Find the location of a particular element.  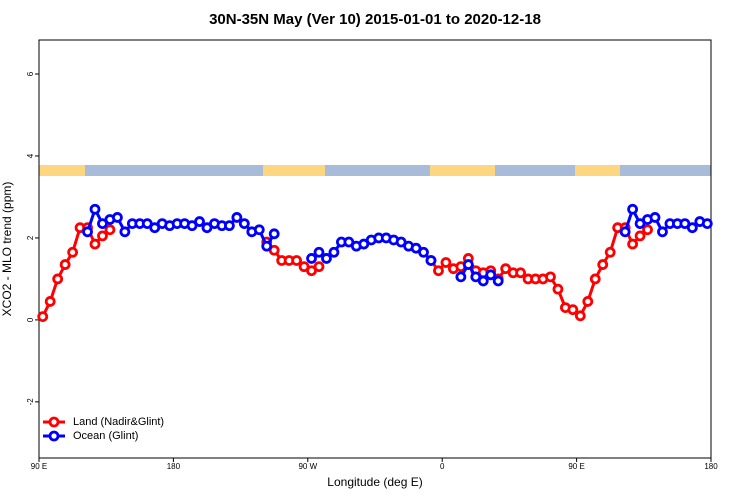

x-tick-label: 90 W is located at coordinates (307, 466).